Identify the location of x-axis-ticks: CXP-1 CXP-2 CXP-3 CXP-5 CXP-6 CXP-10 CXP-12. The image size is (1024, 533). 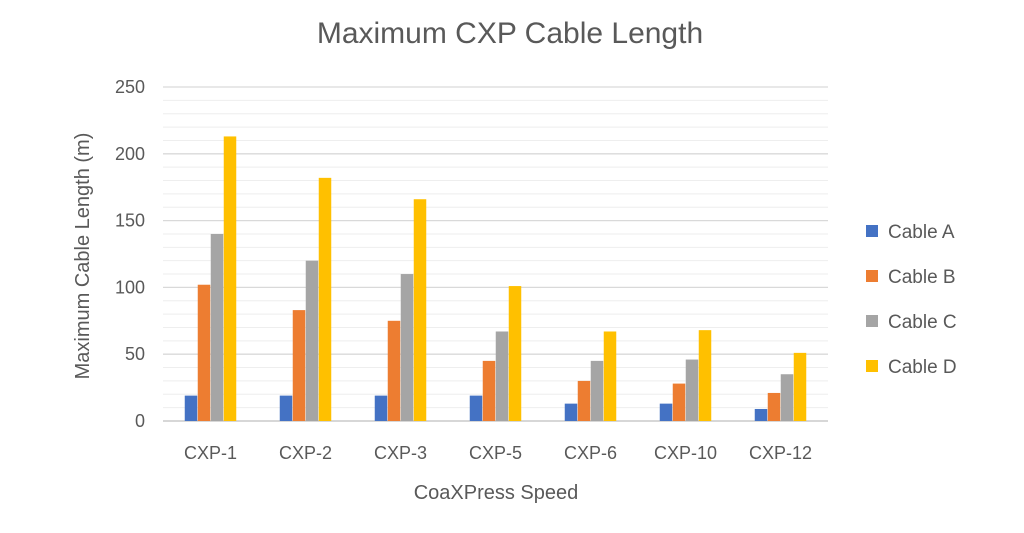
(498, 453).